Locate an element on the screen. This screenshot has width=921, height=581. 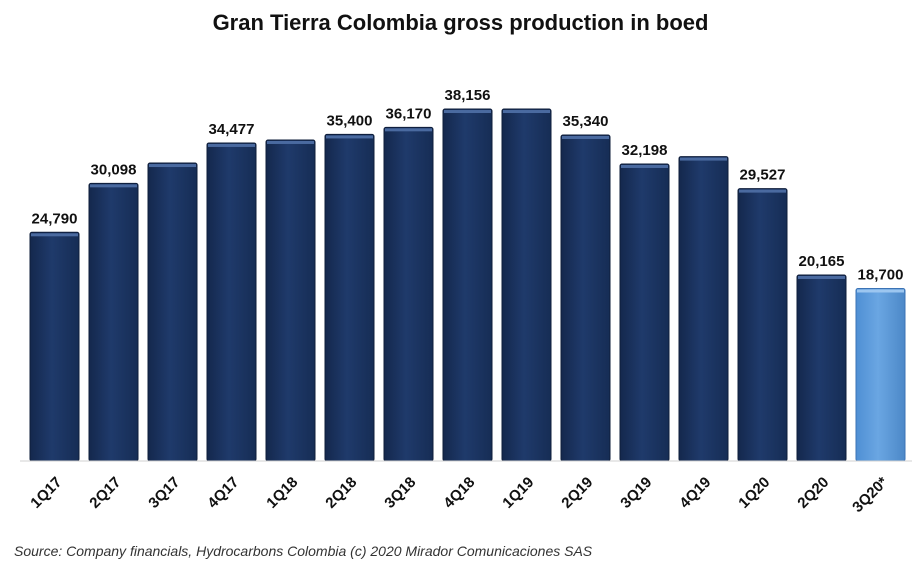
bar-3q19 is located at coordinates (644, 312).